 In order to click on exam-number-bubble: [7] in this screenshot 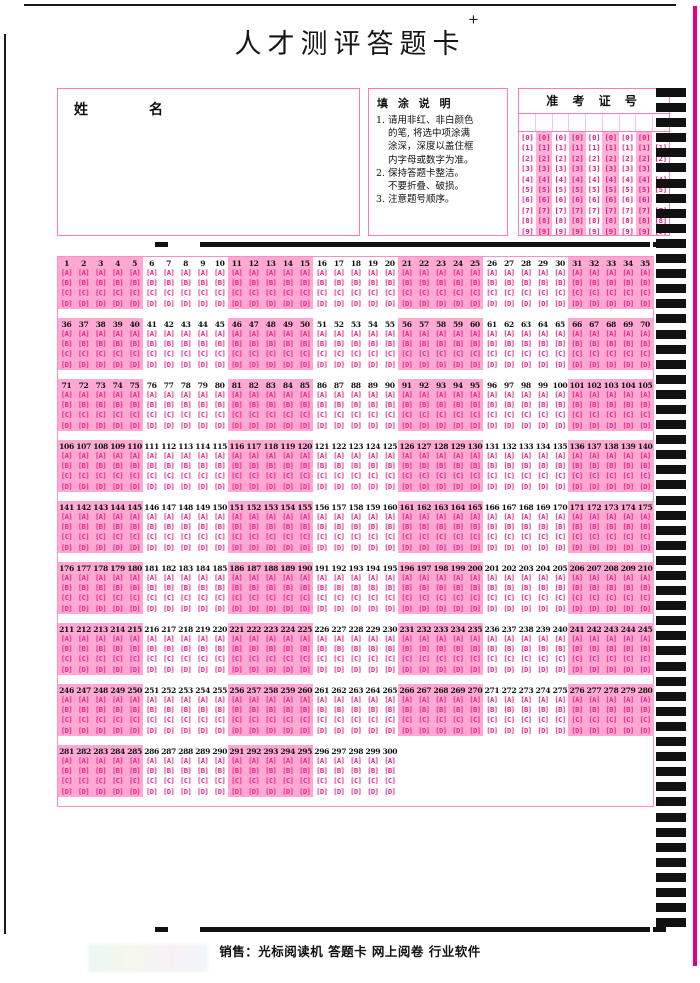, I will do `click(610, 210)`.